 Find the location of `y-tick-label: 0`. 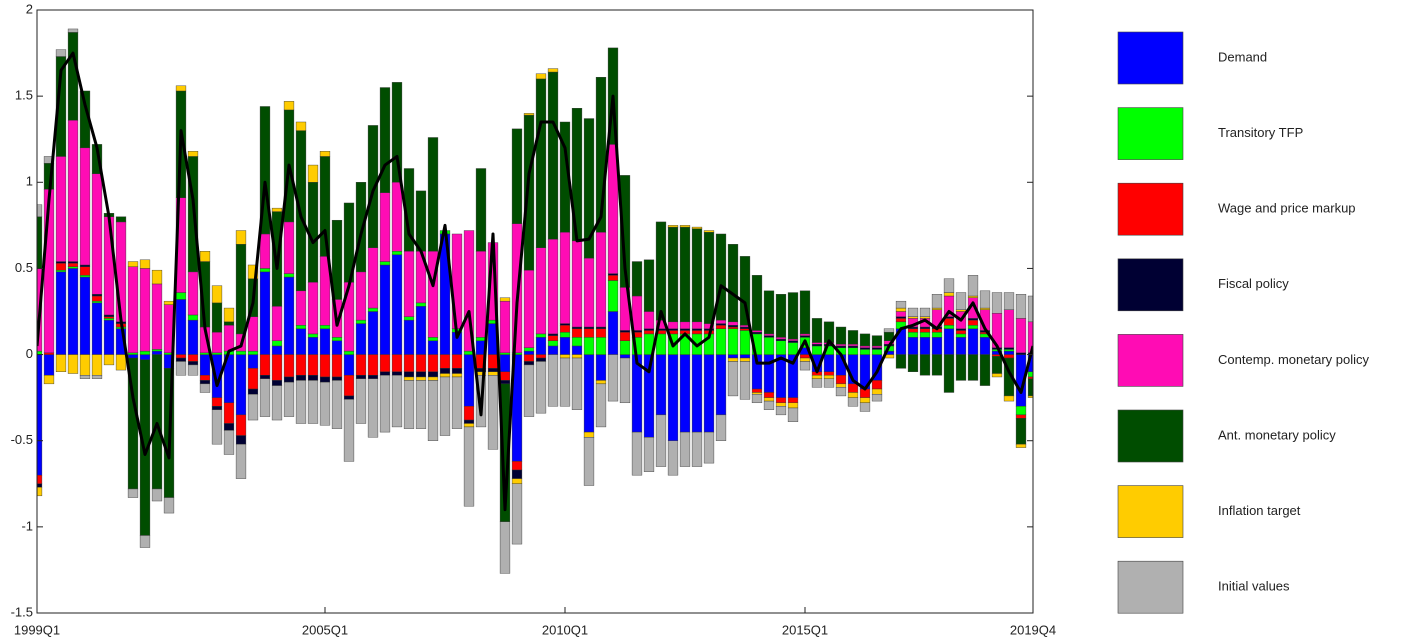

y-tick-label: 0 is located at coordinates (29, 353).